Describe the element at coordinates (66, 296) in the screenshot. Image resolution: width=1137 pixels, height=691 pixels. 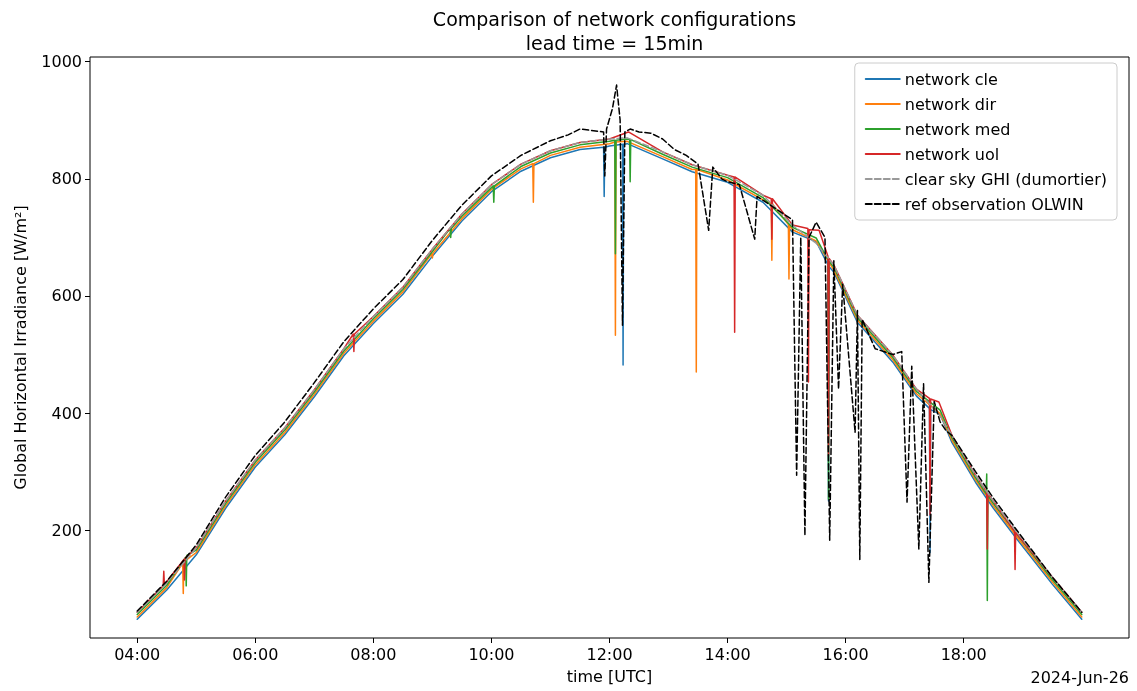
I see `y-tick-label: 600` at that location.